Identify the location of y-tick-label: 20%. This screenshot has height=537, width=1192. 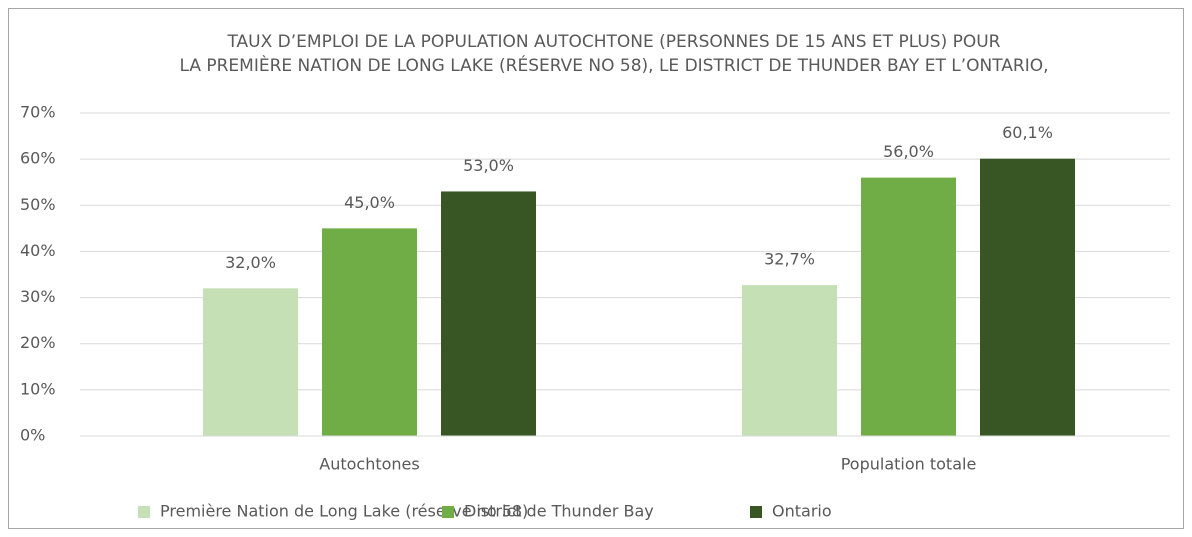
(38, 342).